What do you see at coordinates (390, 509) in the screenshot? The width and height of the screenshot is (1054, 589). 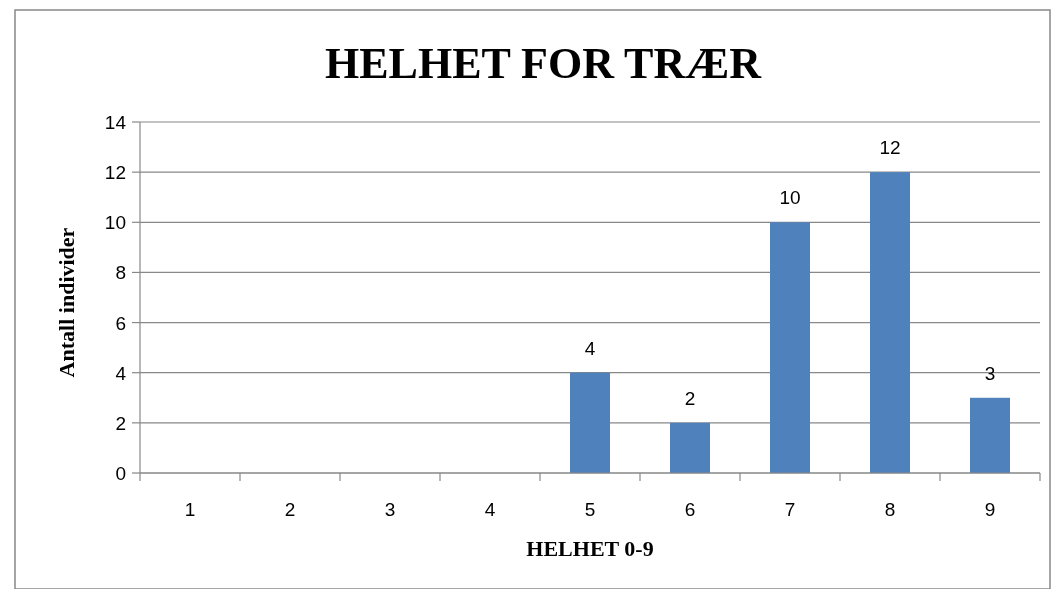 I see `x-tick-label: 3` at bounding box center [390, 509].